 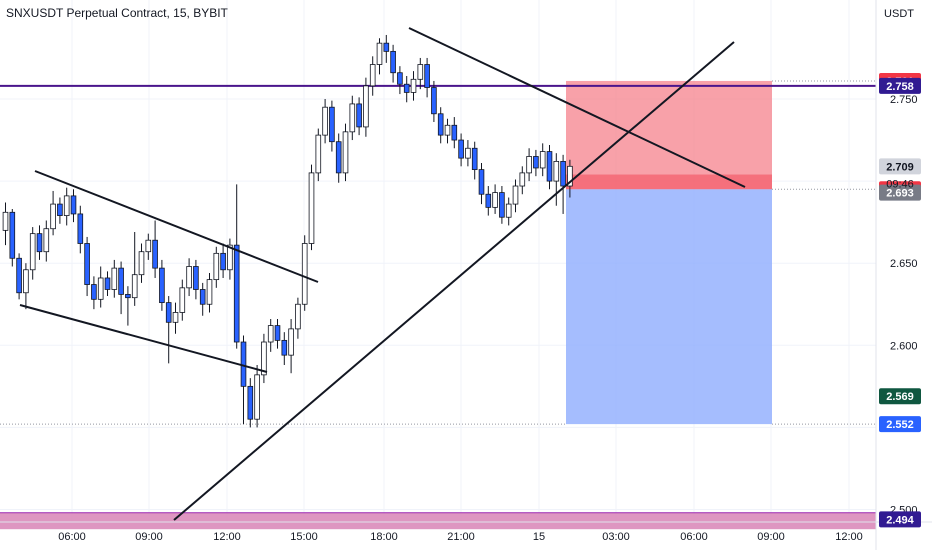 What do you see at coordinates (149, 537) in the screenshot?
I see `x-tick-label: 09:00` at bounding box center [149, 537].